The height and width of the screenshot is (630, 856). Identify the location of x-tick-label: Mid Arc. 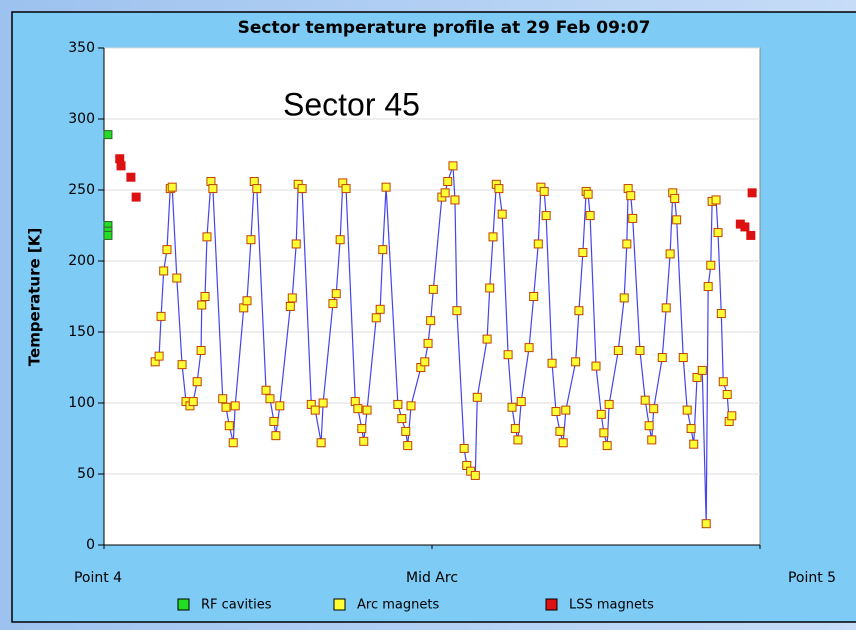
(432, 578).